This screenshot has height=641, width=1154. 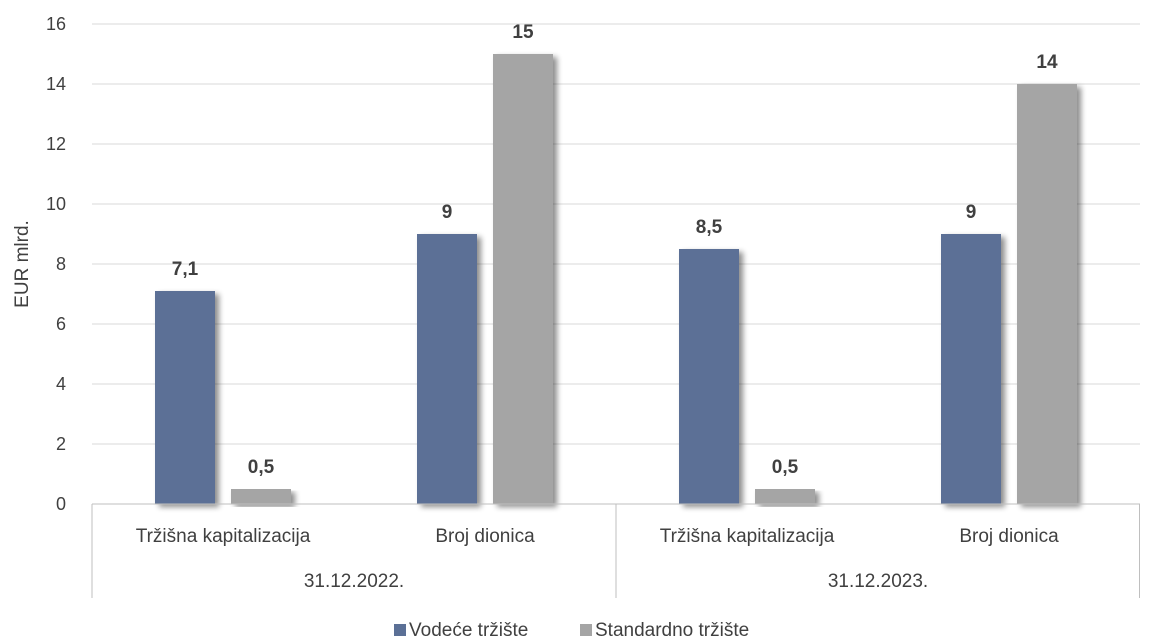 I want to click on y-axis-label: EUR mlrd., so click(x=22, y=264).